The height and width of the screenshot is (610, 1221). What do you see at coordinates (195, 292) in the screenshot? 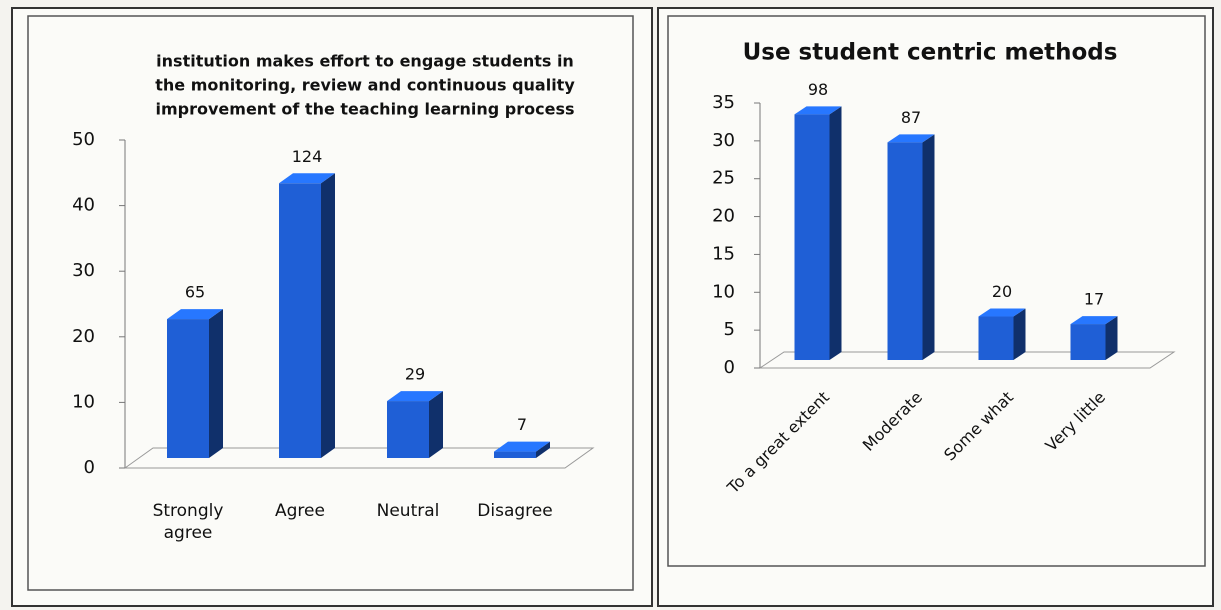
I see `data-label: 65` at bounding box center [195, 292].